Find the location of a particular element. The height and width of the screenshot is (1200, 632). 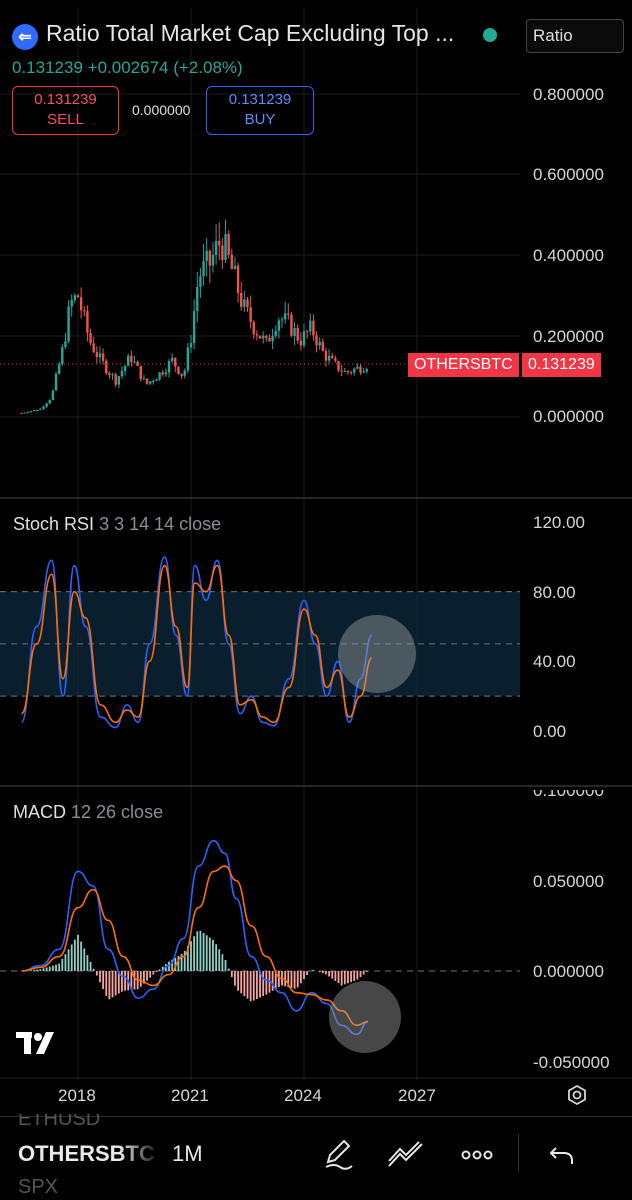

interval-selector: 1M is located at coordinates (187, 1154).